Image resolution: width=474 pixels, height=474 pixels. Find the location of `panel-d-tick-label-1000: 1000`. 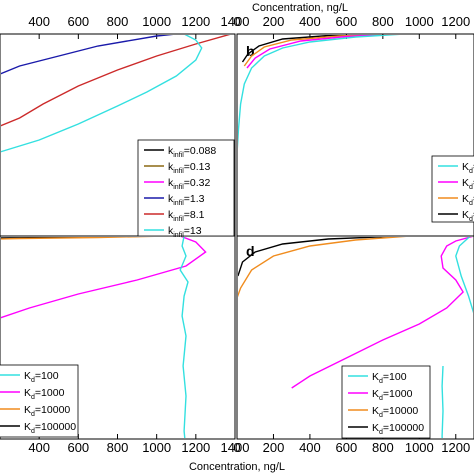

panel-d-tick-label-1000: 1000 is located at coordinates (419, 447).